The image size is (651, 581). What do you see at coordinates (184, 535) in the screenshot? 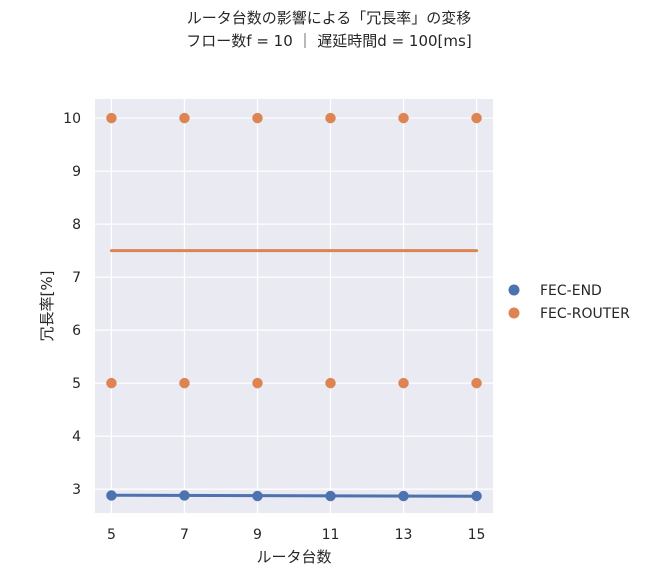
I see `x-tick-label: 7` at bounding box center [184, 535].